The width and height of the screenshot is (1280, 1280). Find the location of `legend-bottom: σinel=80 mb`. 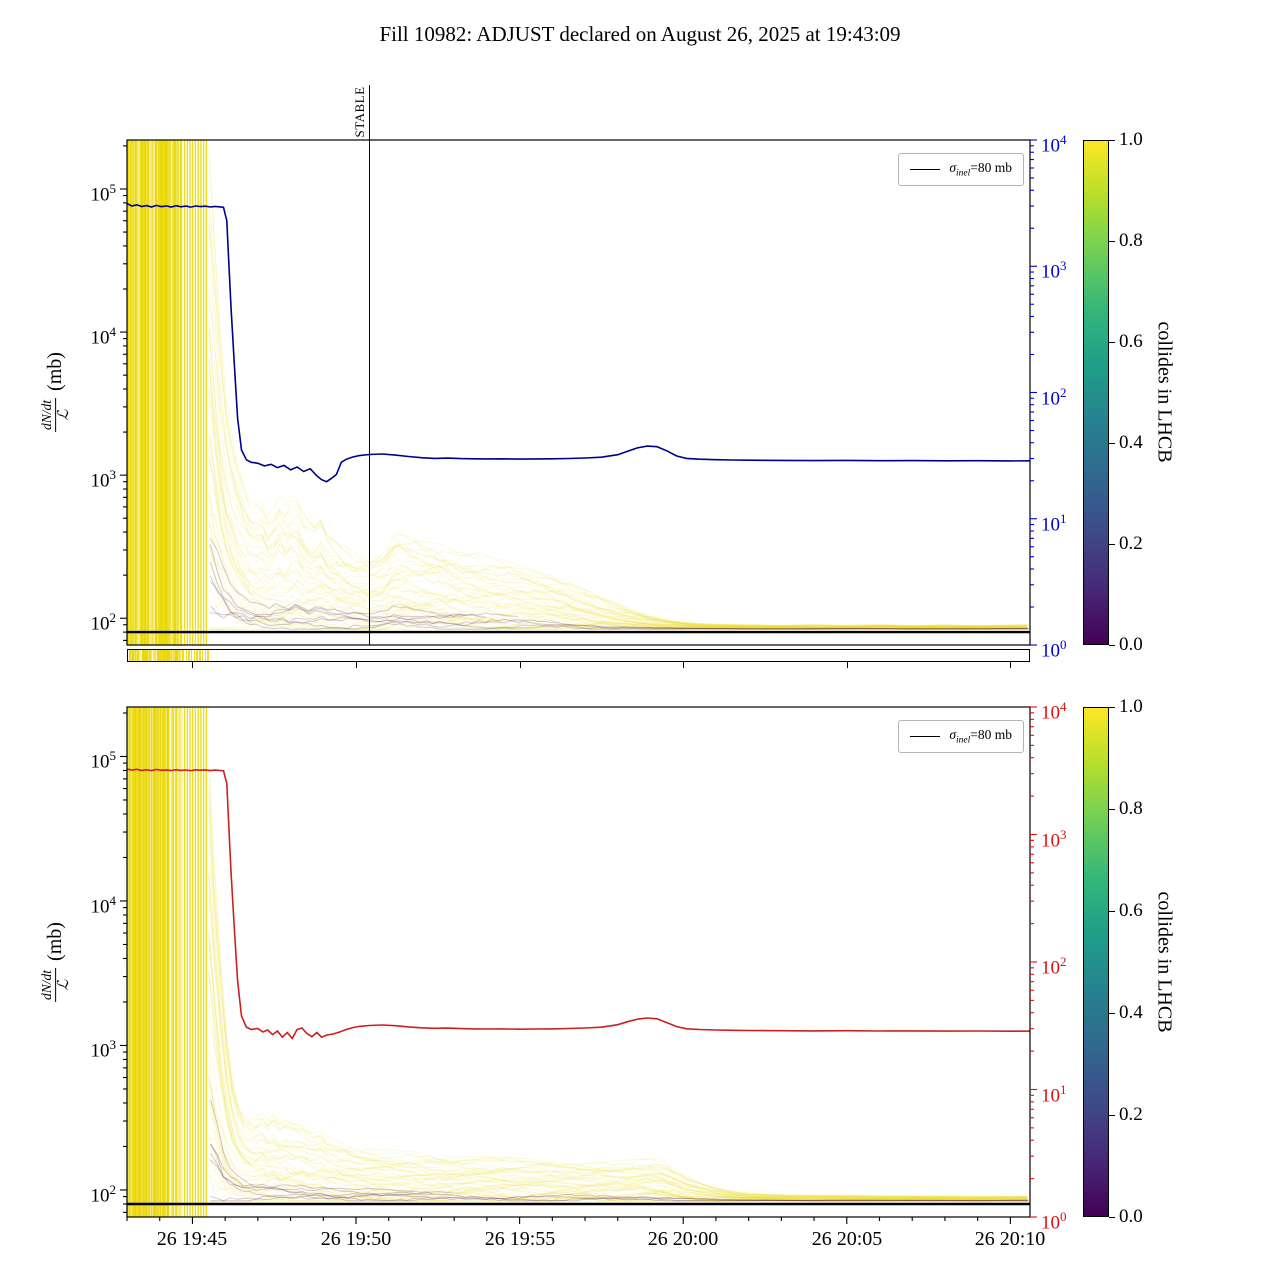

legend-bottom: σinel=80 mb is located at coordinates (961, 736).